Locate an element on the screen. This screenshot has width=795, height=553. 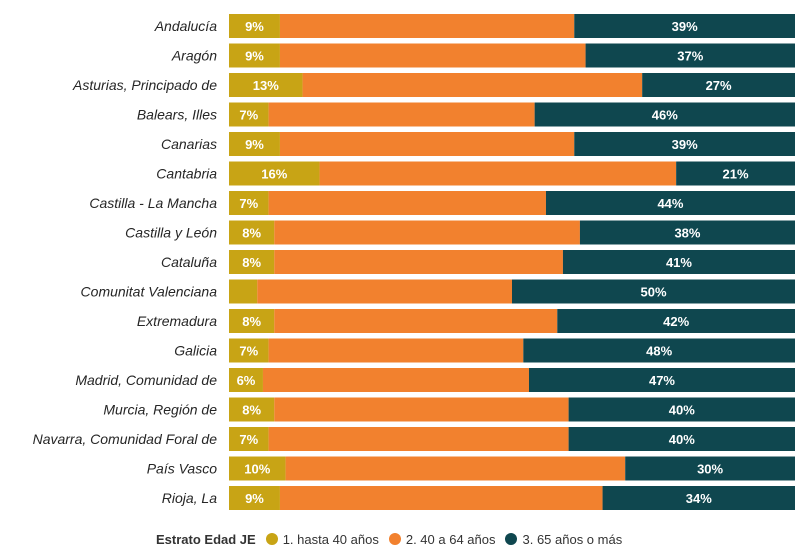
data-label: 47% is located at coordinates (662, 380).